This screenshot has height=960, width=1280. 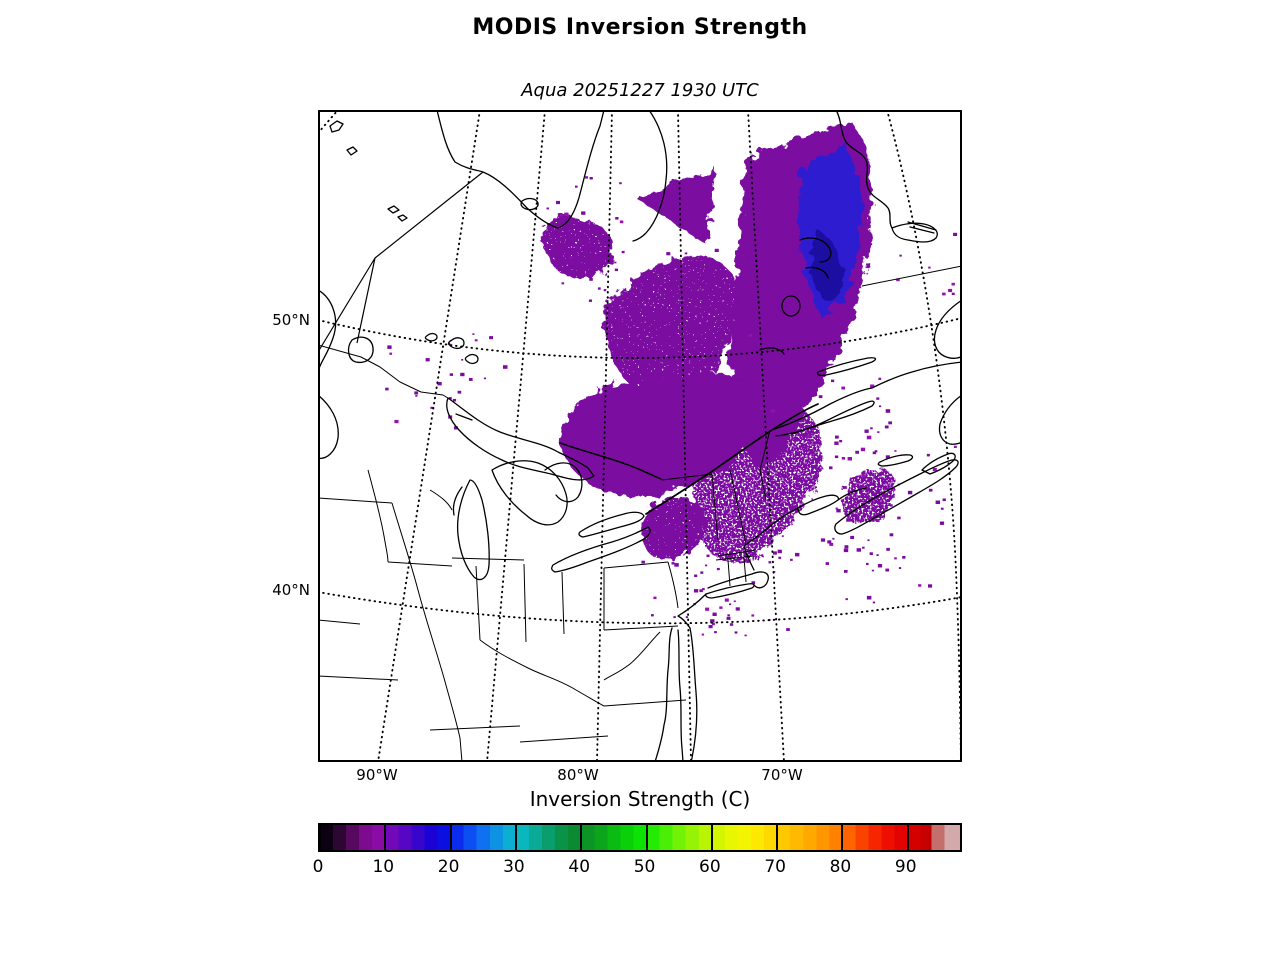 I want to click on coast-left-edge-lower, so click(x=328, y=426).